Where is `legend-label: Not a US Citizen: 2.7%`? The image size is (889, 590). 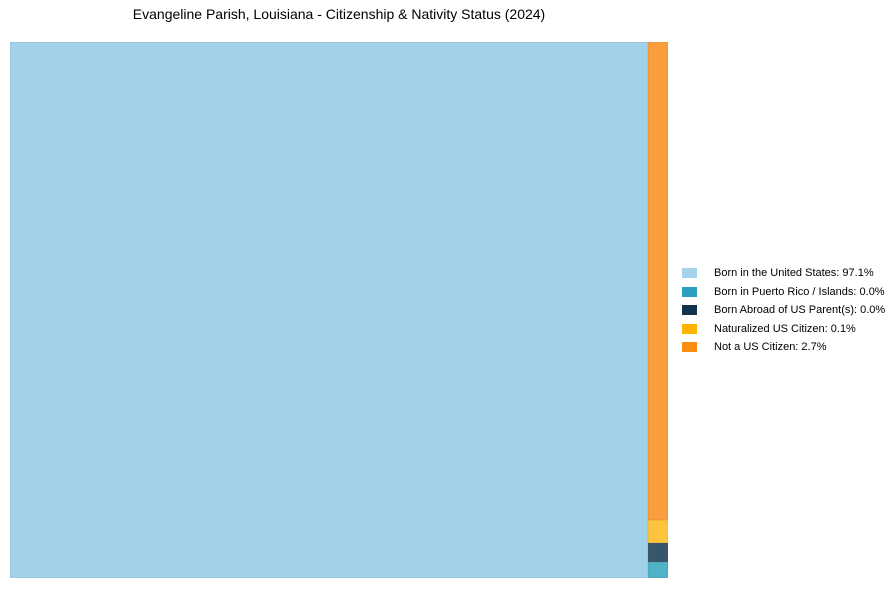 legend-label: Not a US Citizen: 2.7% is located at coordinates (770, 347).